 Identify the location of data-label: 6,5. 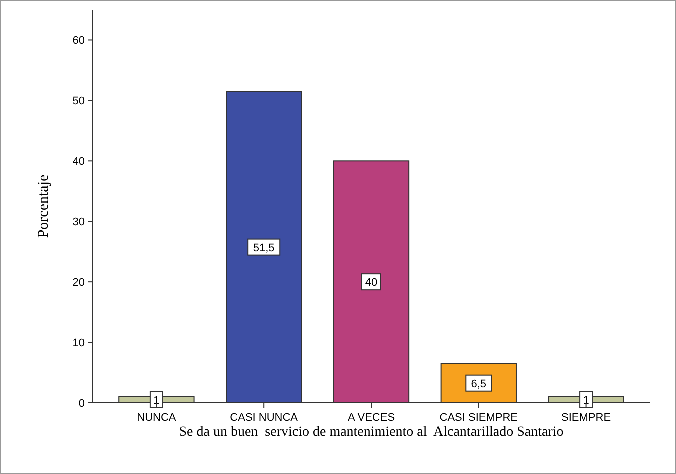
(479, 384).